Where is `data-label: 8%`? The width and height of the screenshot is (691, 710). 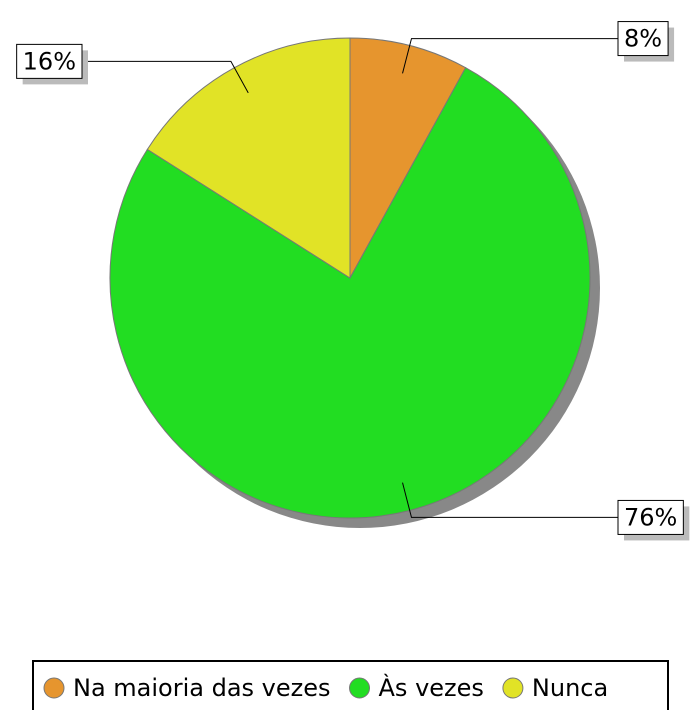
data-label: 8% is located at coordinates (643, 39).